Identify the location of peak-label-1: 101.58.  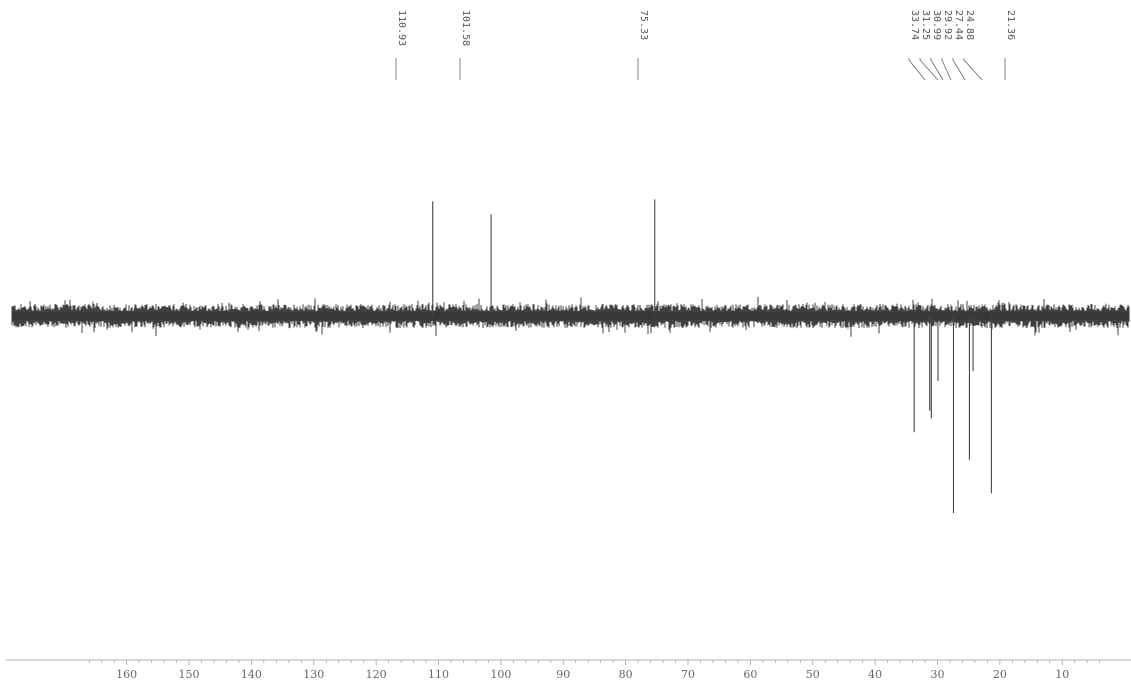
(465, 28).